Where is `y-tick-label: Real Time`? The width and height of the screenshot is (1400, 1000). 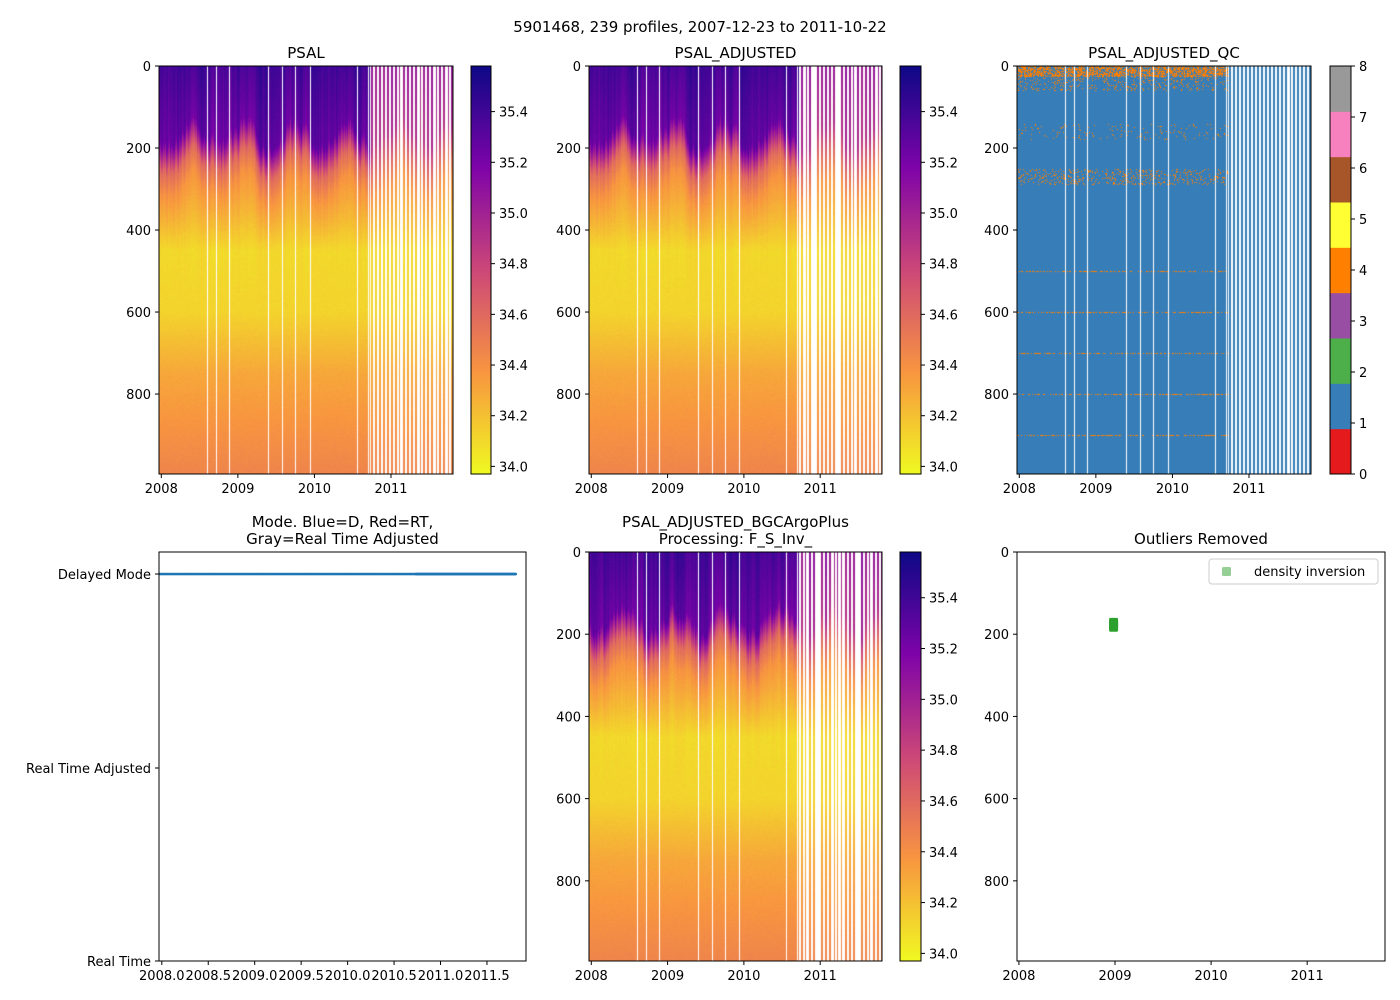 y-tick-label: Real Time is located at coordinates (119, 962).